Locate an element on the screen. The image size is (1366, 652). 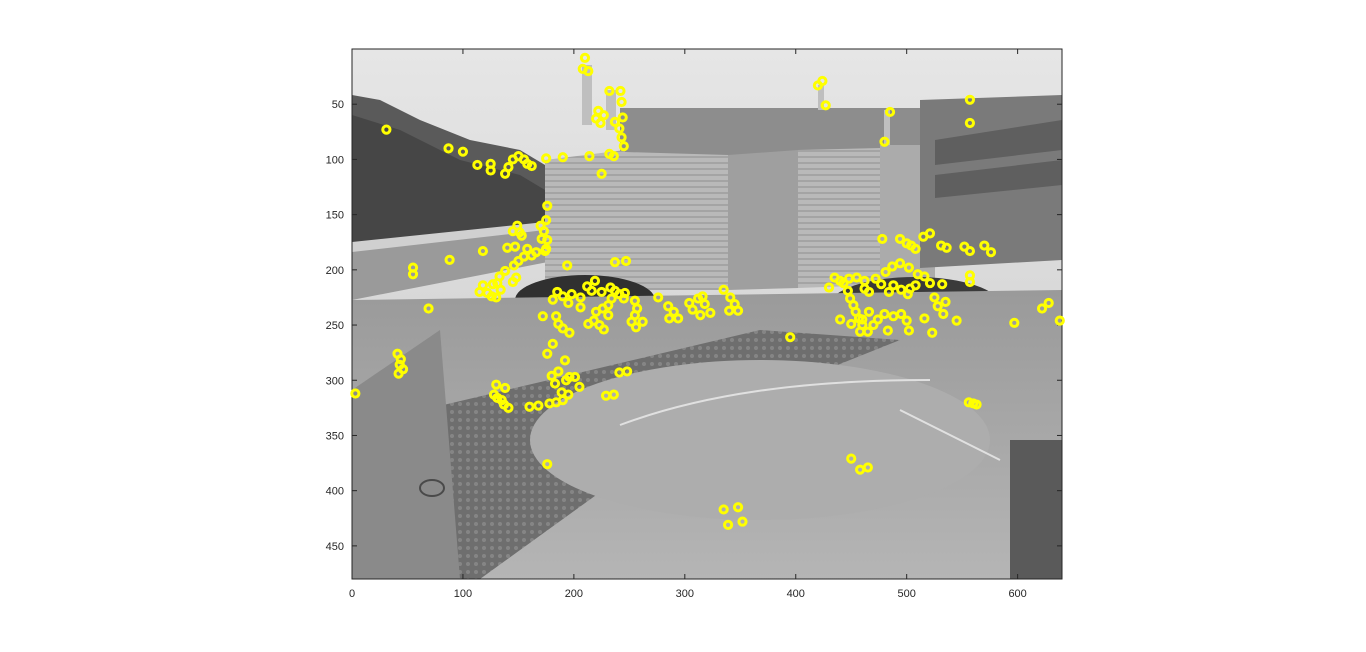
y-tick-label: 350 is located at coordinates (335, 436).